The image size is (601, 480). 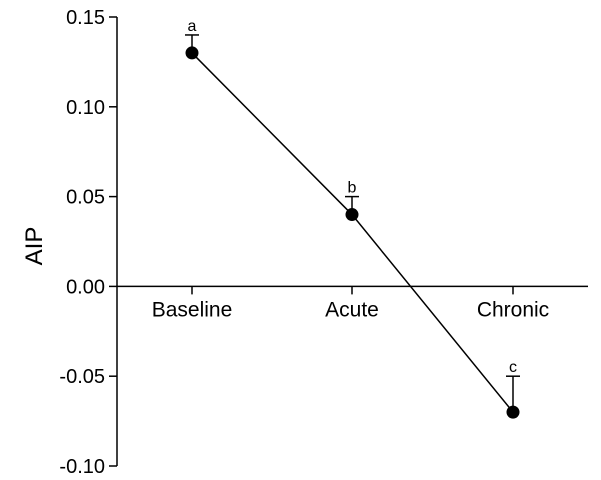 What do you see at coordinates (82, 467) in the screenshot?
I see `y-tick-label: -0.10` at bounding box center [82, 467].